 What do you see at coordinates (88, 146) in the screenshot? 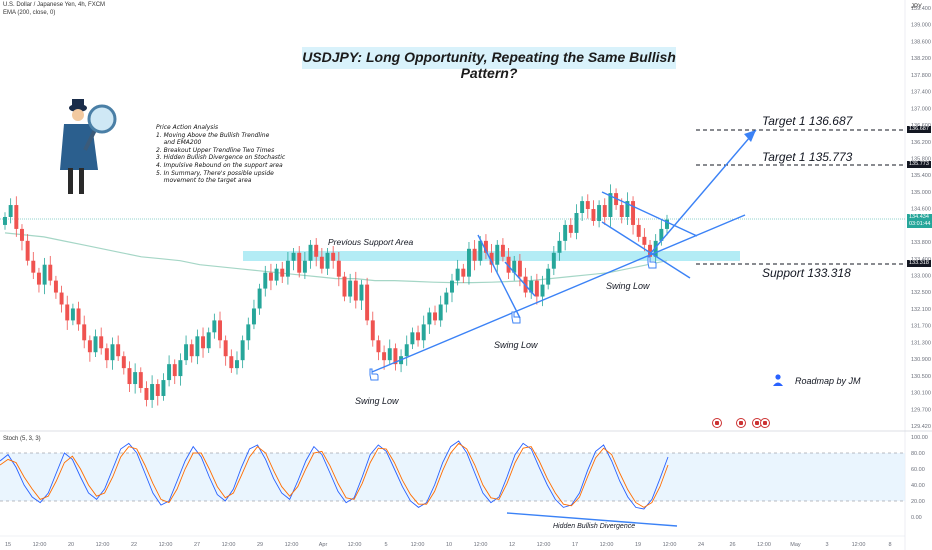
I see `detective-magnifier-icon` at bounding box center [88, 146].